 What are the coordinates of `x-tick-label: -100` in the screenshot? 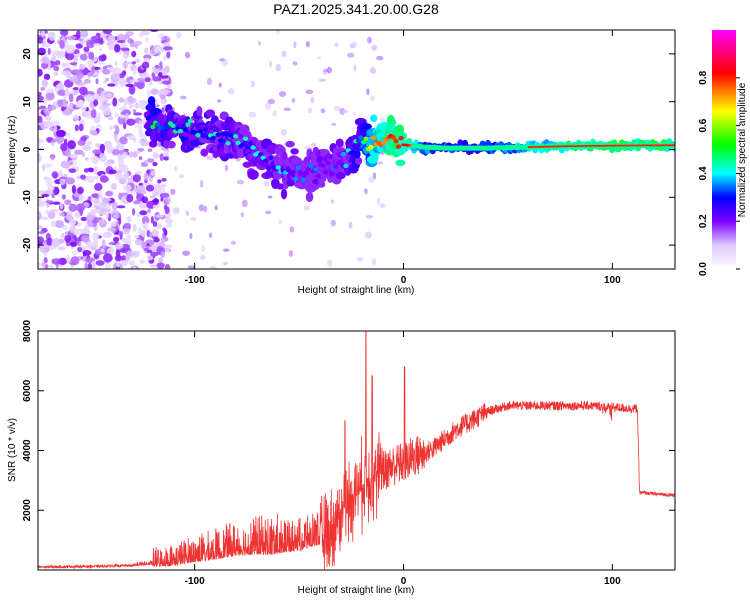 It's located at (195, 581).